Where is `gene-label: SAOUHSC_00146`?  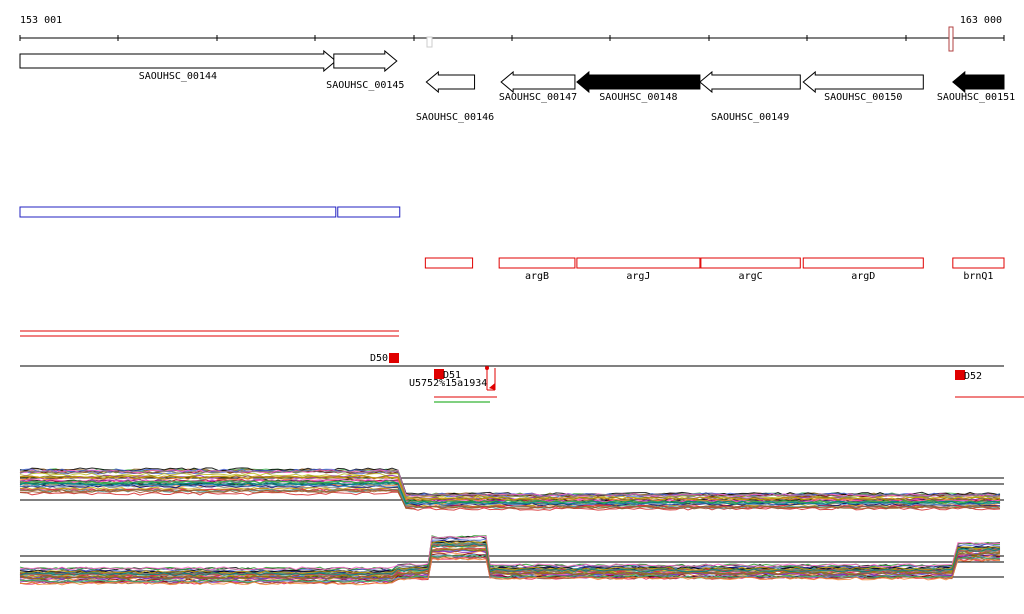 gene-label: SAOUHSC_00146 is located at coordinates (455, 117).